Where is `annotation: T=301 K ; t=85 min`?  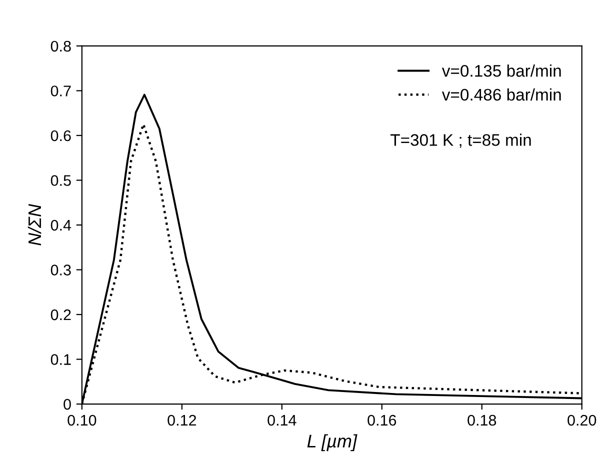
annotation: T=301 K ; t=85 min is located at coordinates (460, 141).